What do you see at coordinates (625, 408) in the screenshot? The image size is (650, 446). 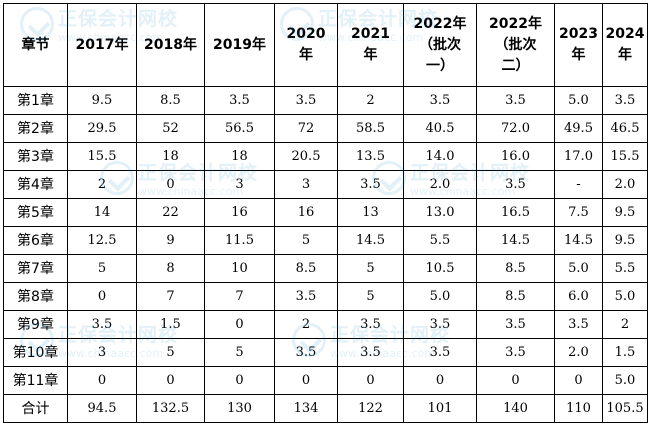 I see `score-cell: 105.5` at bounding box center [625, 408].